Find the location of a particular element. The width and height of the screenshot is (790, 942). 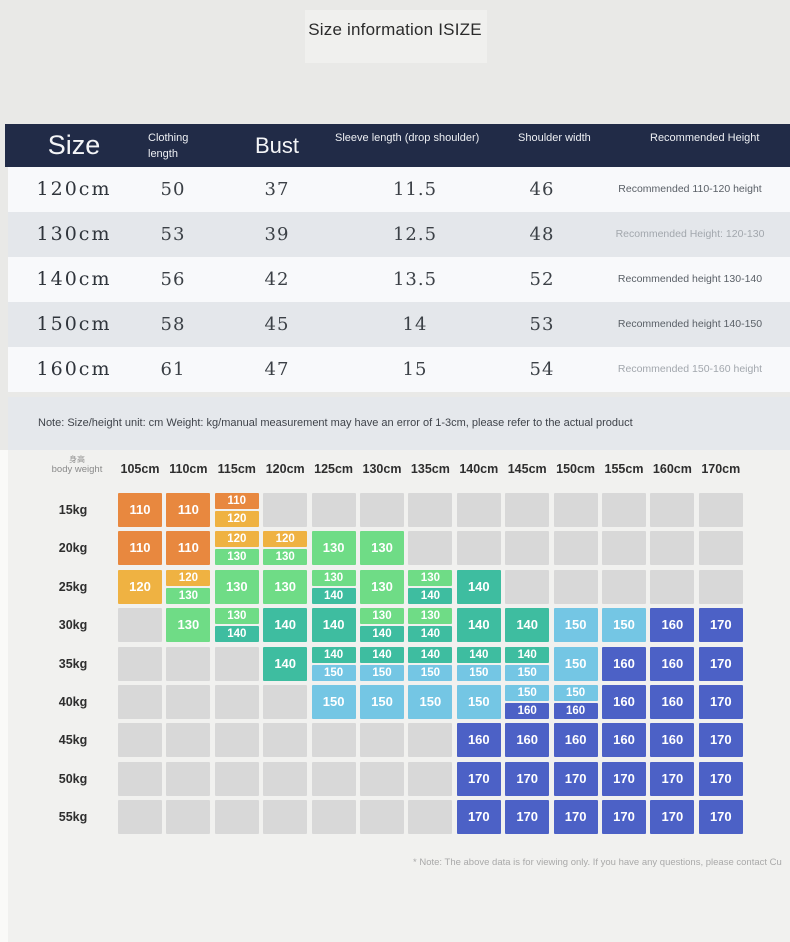

column-header-sleeve-length: Sleeve length (drop shoulder) is located at coordinates (407, 138).